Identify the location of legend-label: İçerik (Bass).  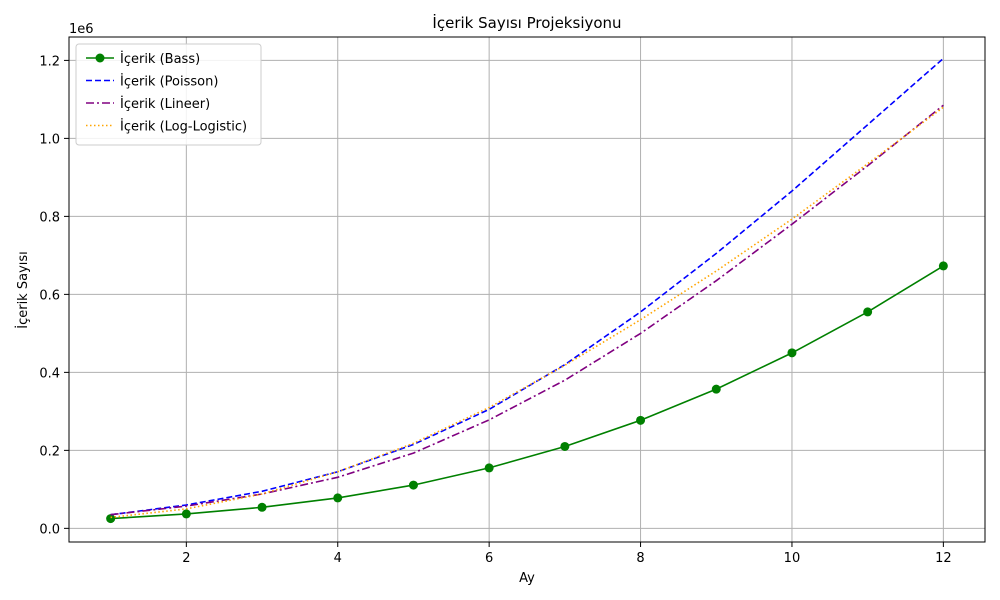
(160, 59).